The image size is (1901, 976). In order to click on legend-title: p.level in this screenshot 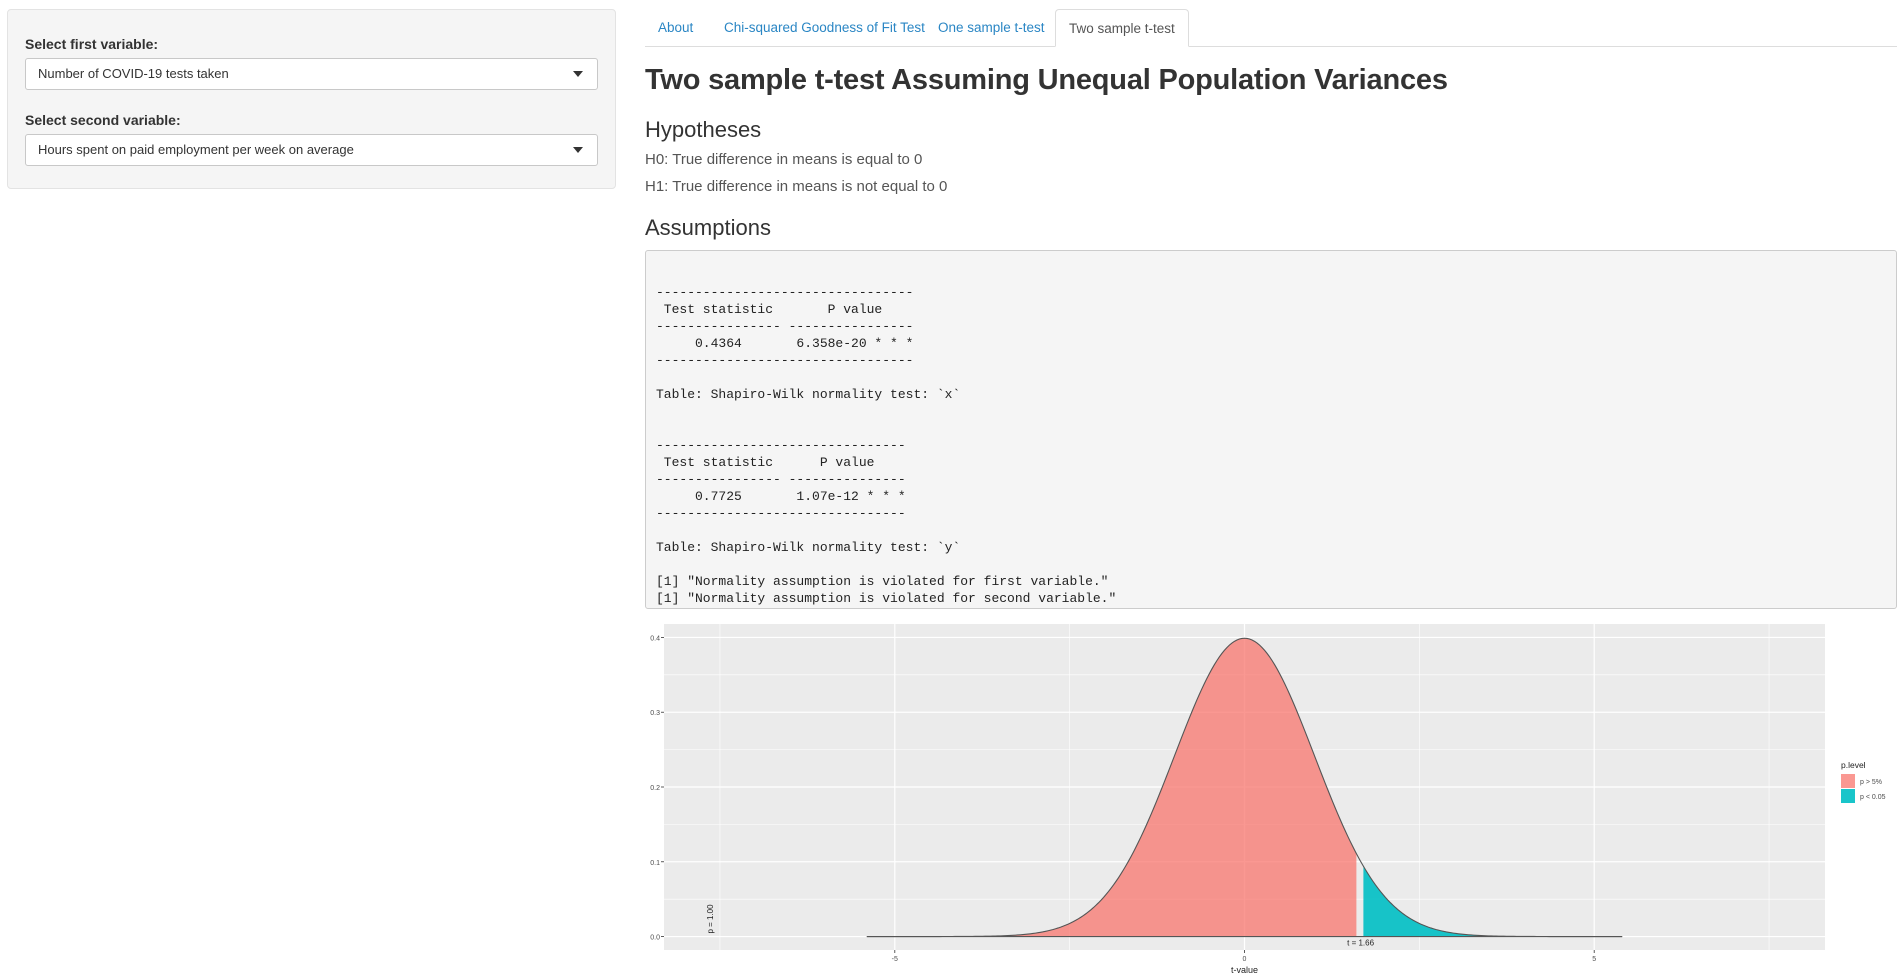, I will do `click(1853, 765)`.